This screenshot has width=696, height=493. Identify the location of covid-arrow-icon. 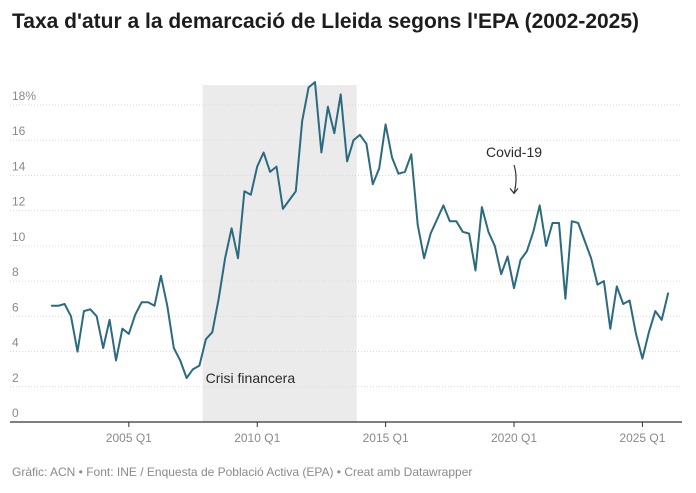
(514, 179).